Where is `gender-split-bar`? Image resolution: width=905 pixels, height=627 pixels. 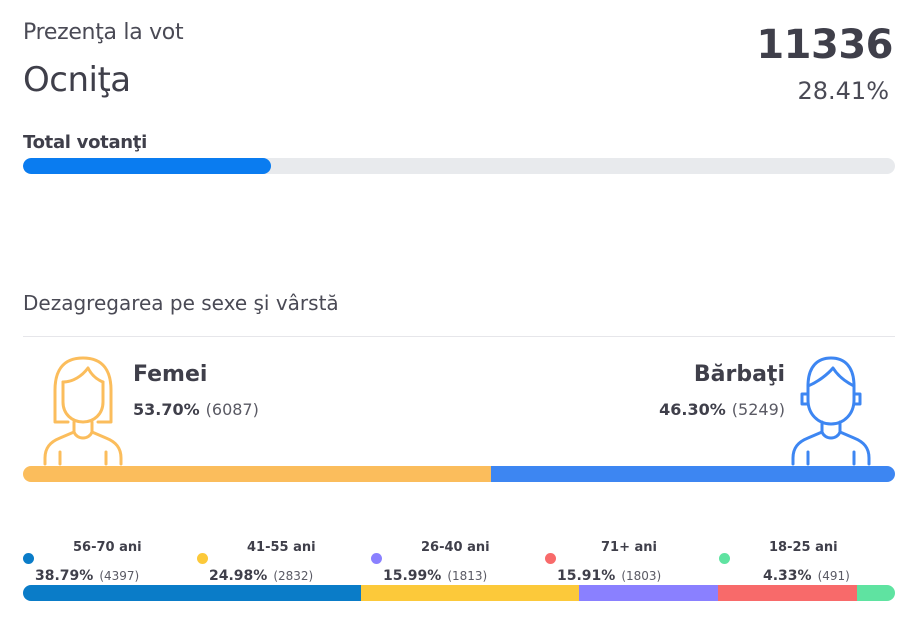 gender-split-bar is located at coordinates (459, 474).